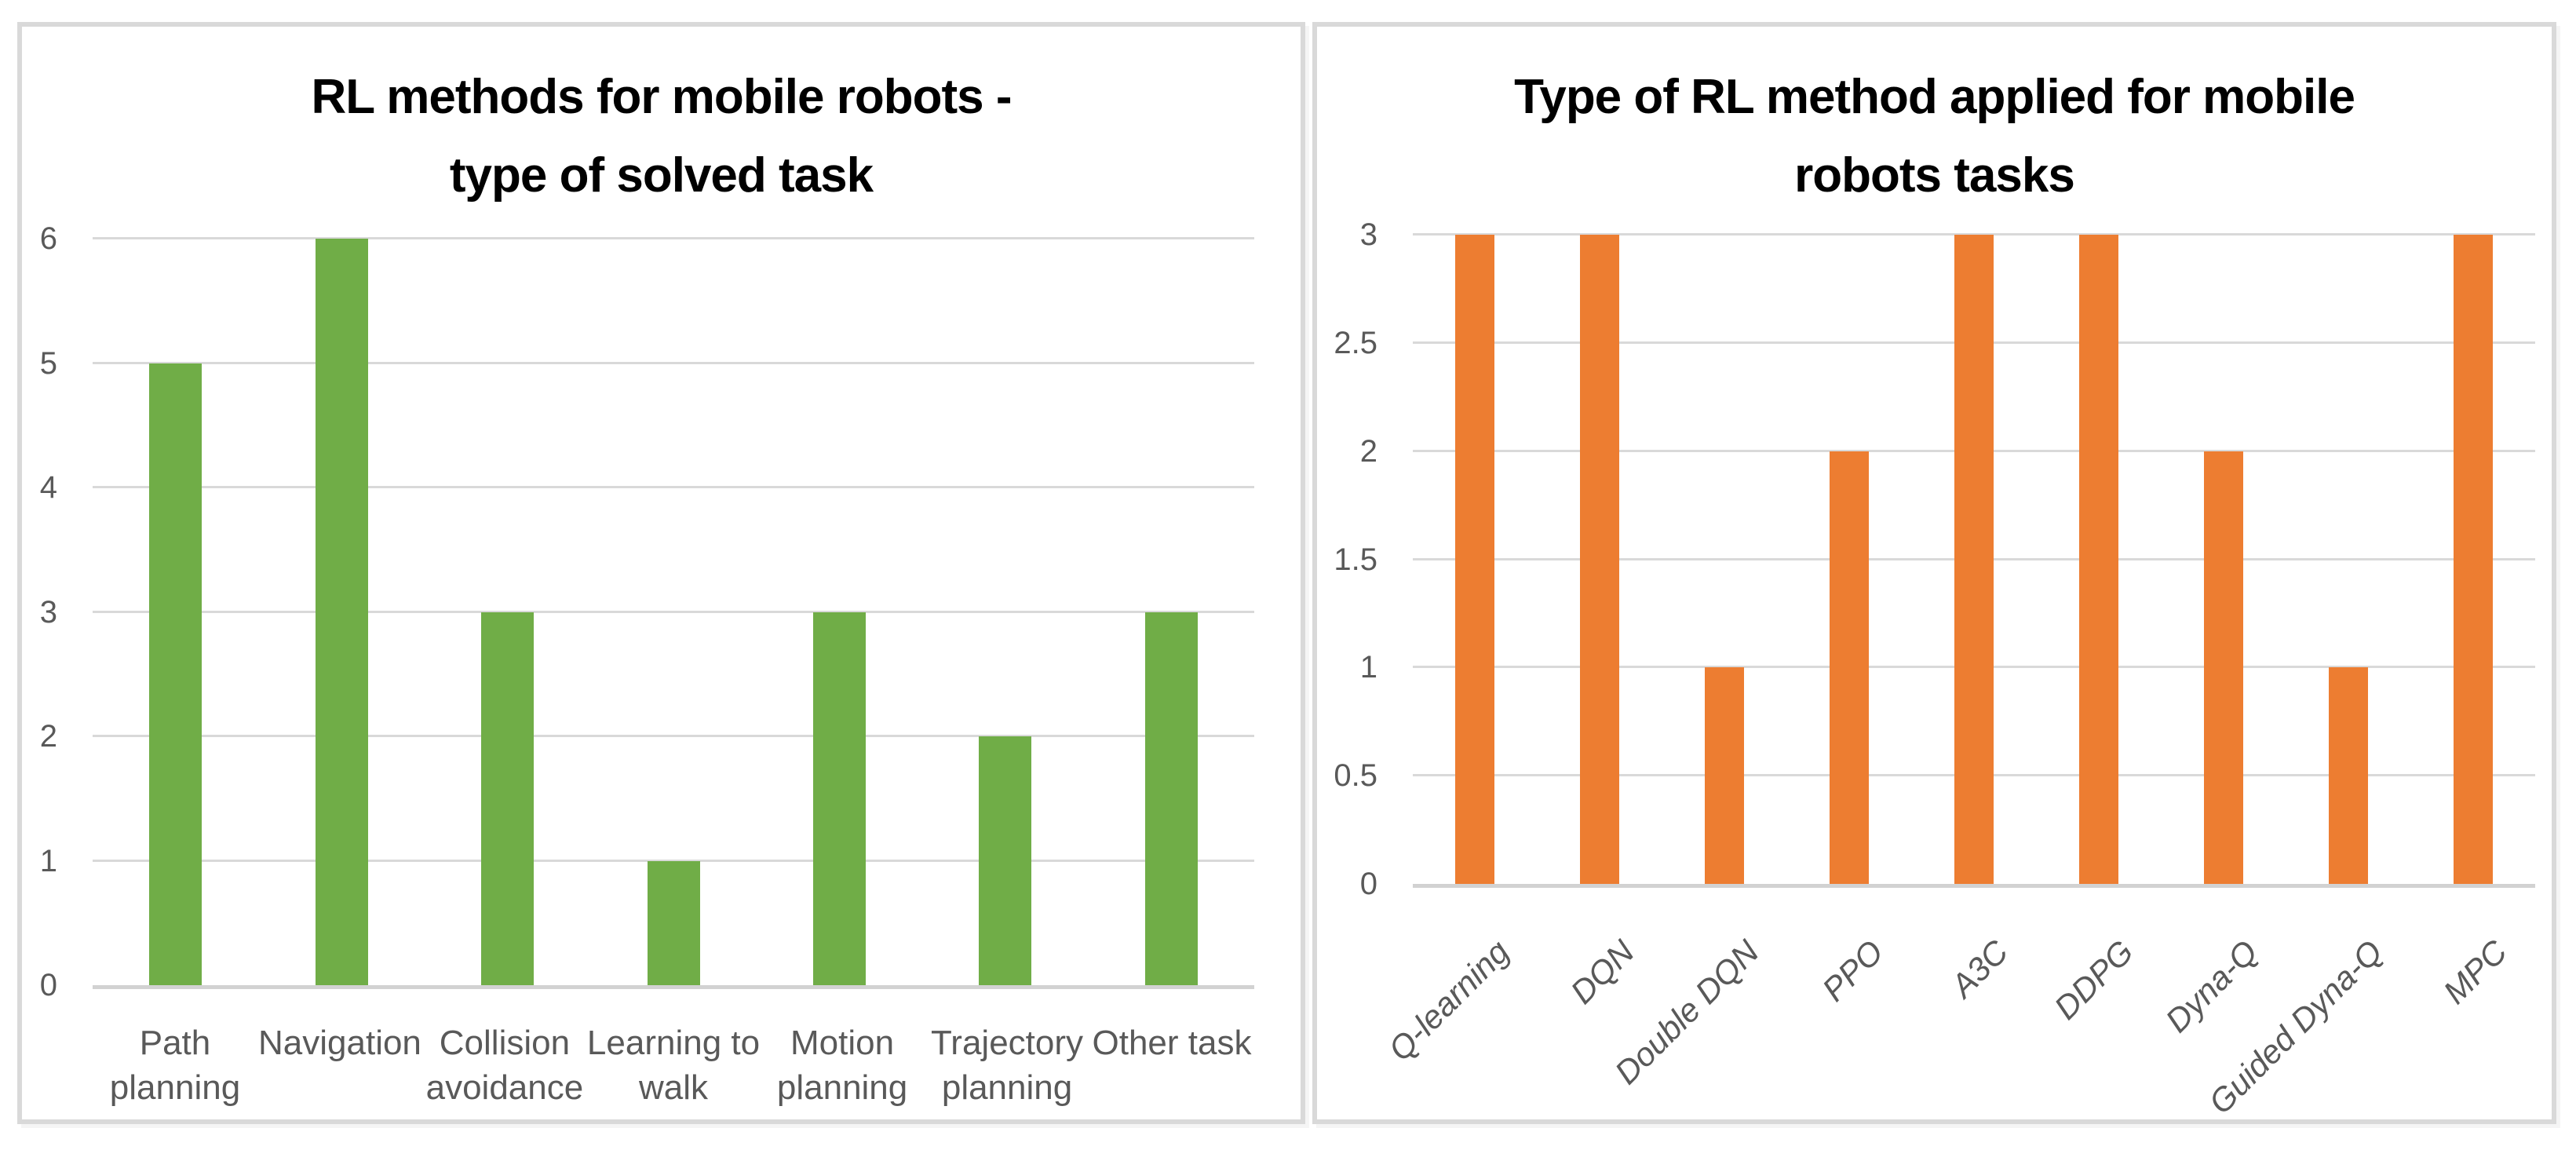  What do you see at coordinates (1725, 775) in the screenshot?
I see `bar-double-dqn` at bounding box center [1725, 775].